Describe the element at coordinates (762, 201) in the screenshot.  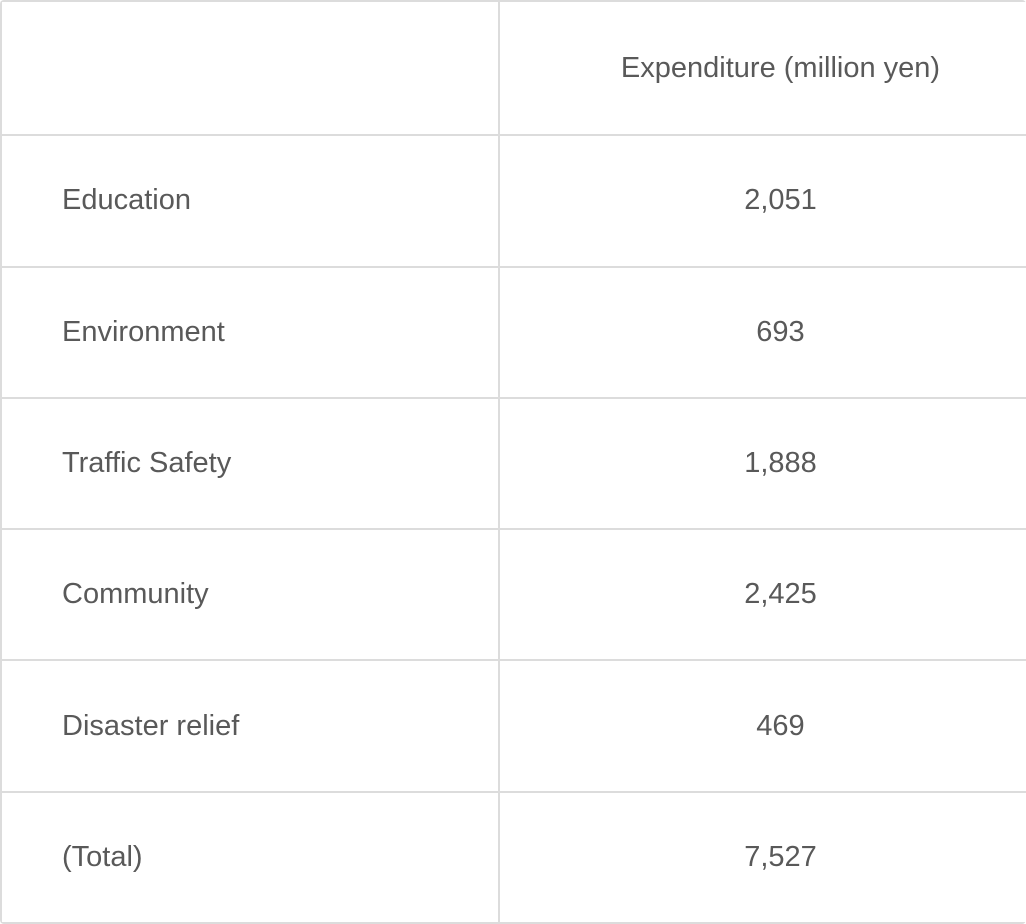
I see `row-value: 2,051` at that location.